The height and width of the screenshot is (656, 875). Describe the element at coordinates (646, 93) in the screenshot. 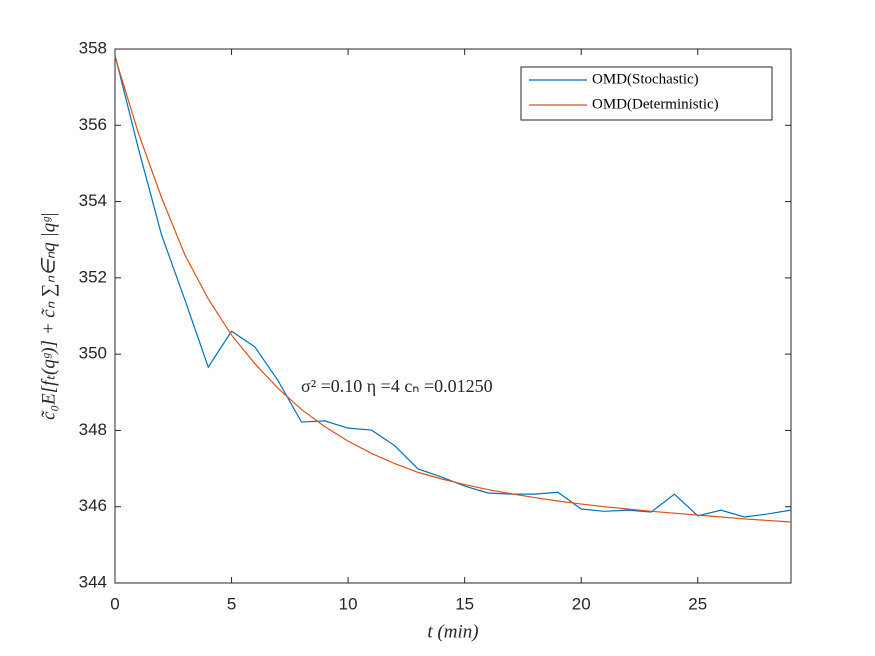

I see `legend-box` at that location.